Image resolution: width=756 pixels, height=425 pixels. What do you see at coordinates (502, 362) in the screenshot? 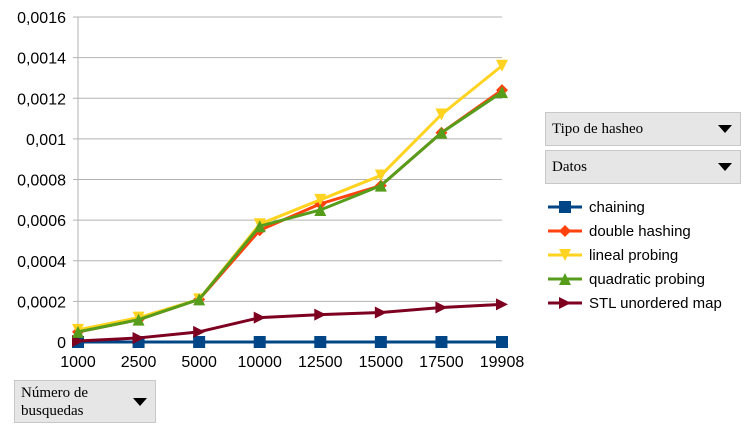
I see `x-tick-label: 19908` at bounding box center [502, 362].